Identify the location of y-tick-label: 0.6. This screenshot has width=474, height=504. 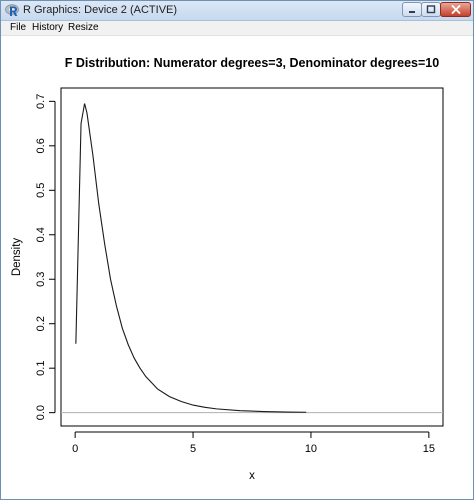
(41, 145).